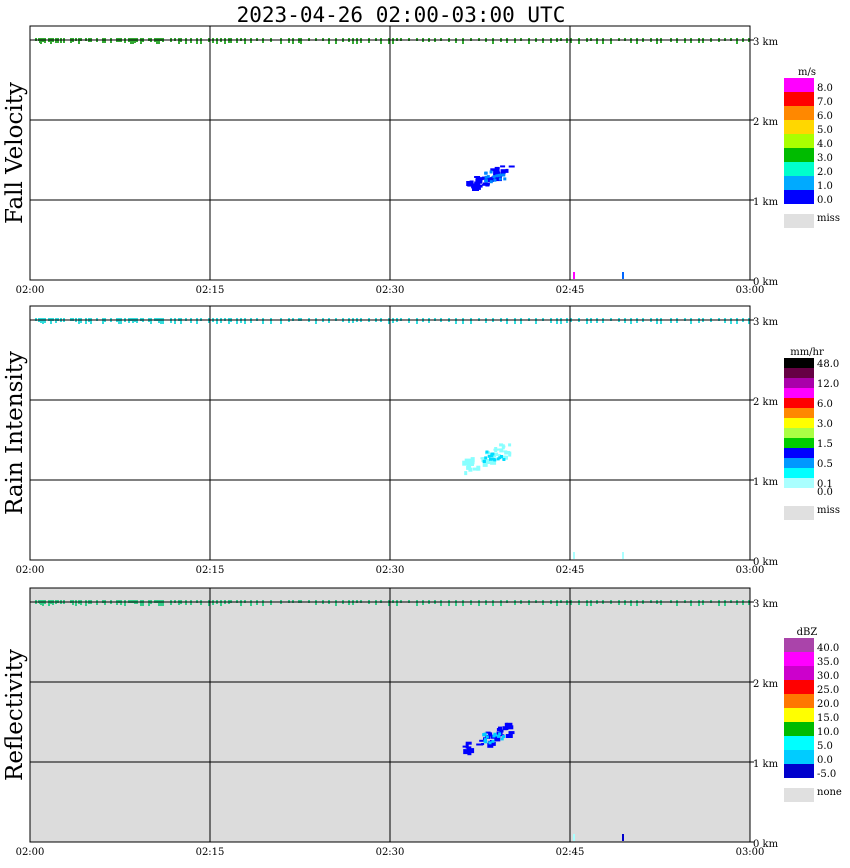 Image resolution: width=850 pixels, height=868 pixels. Describe the element at coordinates (825, 130) in the screenshot. I see `legend-label: 5.0` at that location.